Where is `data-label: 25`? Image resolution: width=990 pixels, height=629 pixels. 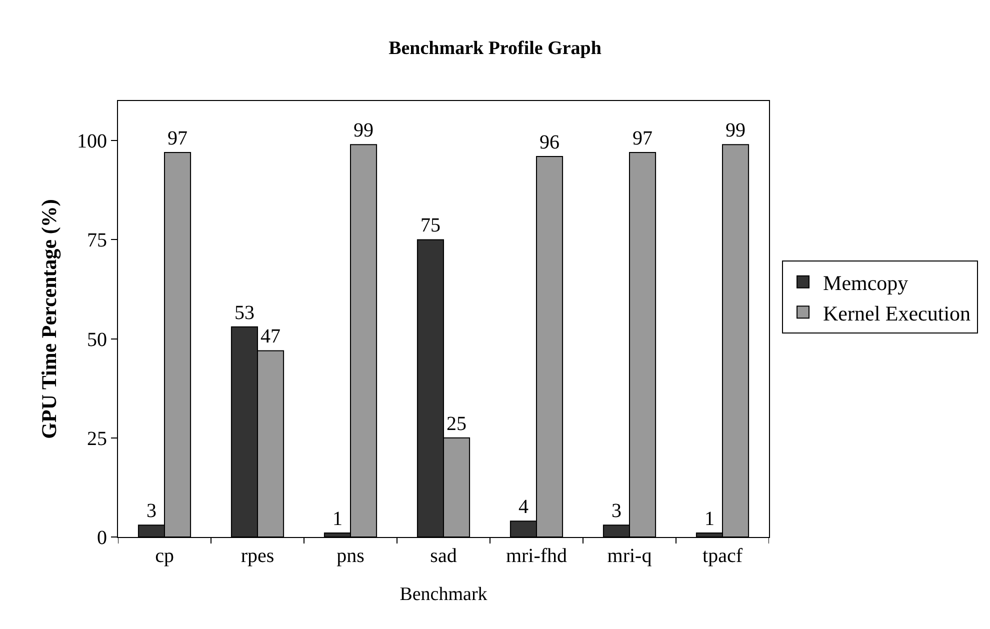
data-label: 25 is located at coordinates (456, 423).